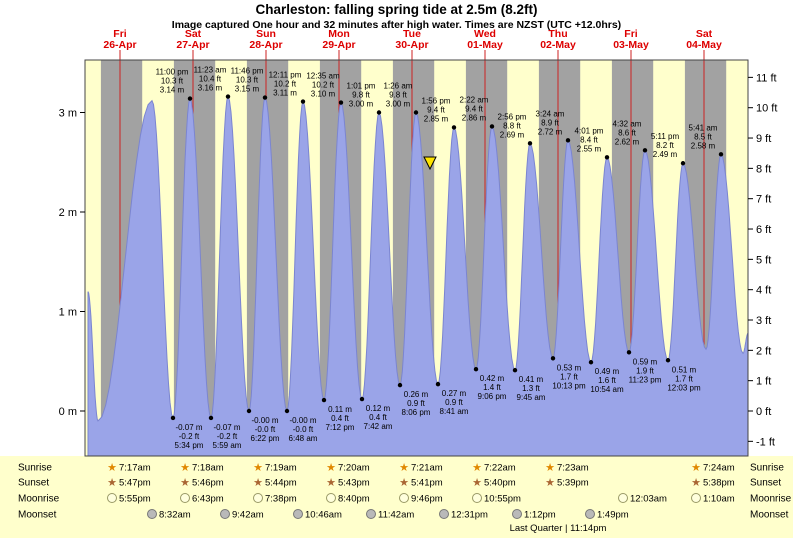 The image size is (793, 538). What do you see at coordinates (607, 389) in the screenshot?
I see `low-tide-time-label: 10:54 am` at bounding box center [607, 389].